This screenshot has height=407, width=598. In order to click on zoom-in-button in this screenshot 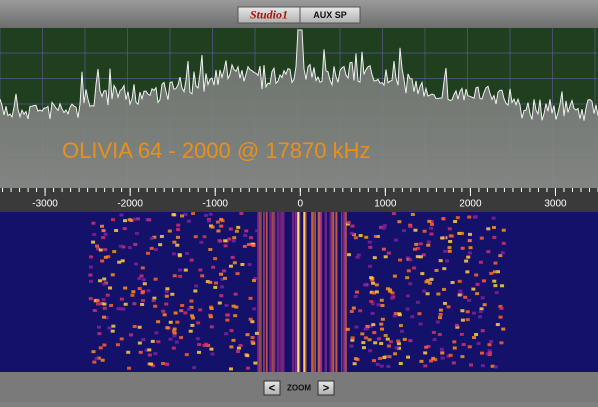, I will do `click(326, 388)`.